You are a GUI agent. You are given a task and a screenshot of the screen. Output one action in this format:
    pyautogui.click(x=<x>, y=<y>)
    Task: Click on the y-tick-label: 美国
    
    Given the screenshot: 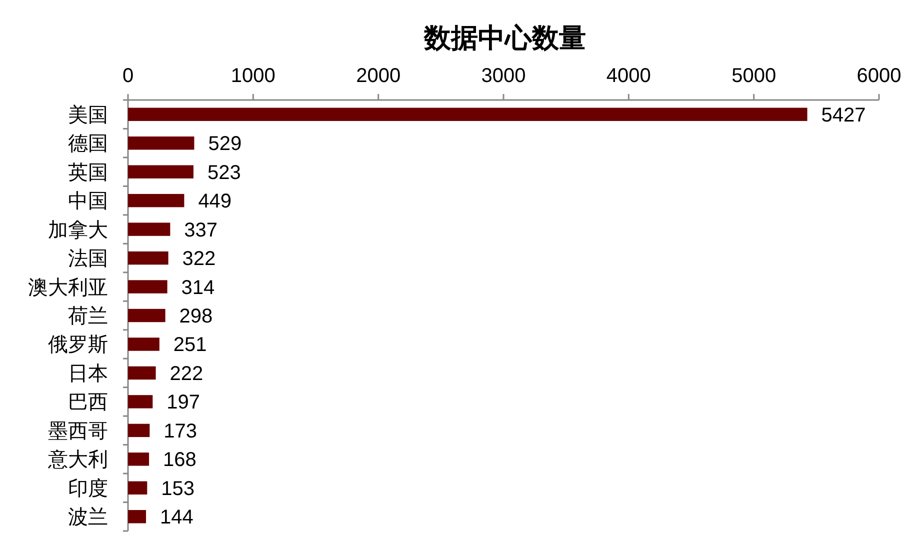 What is the action you would take?
    pyautogui.click(x=88, y=114)
    